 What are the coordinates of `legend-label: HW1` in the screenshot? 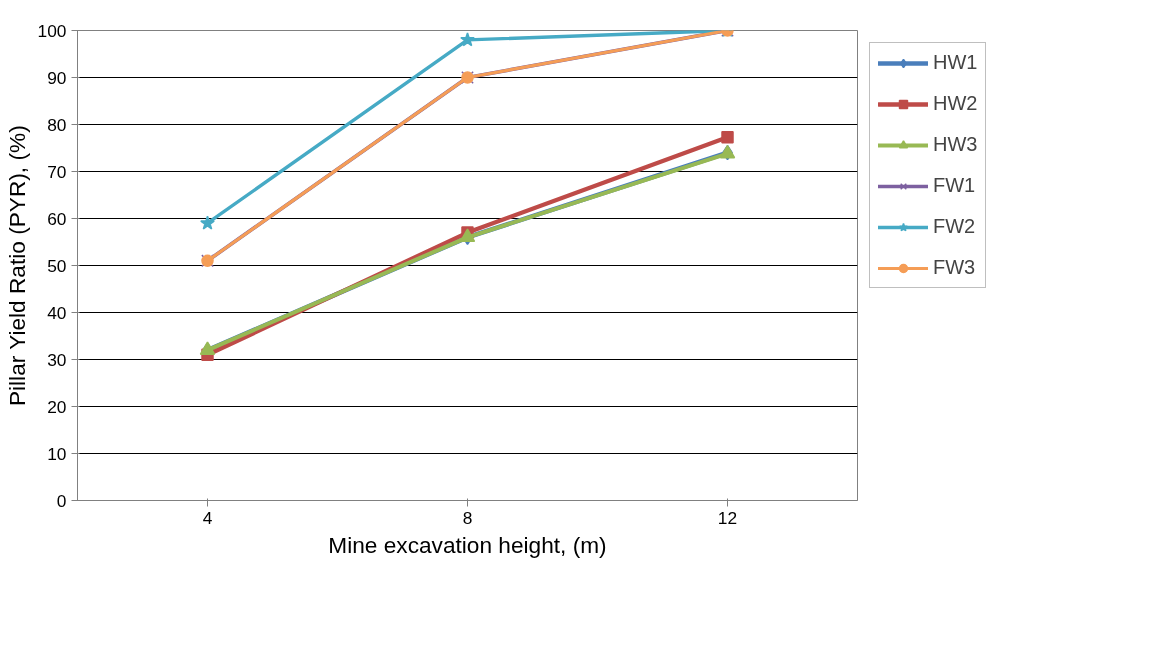 It's located at (955, 62).